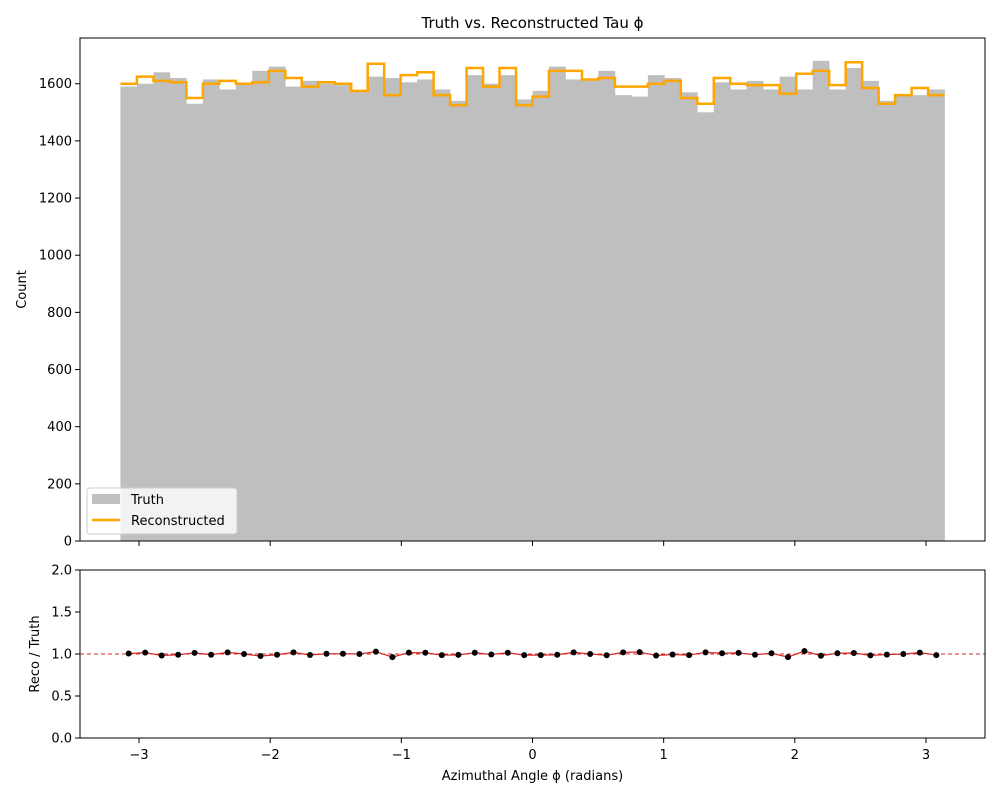  I want to click on bottom-y-tick-label: 1.0, so click(61, 655).